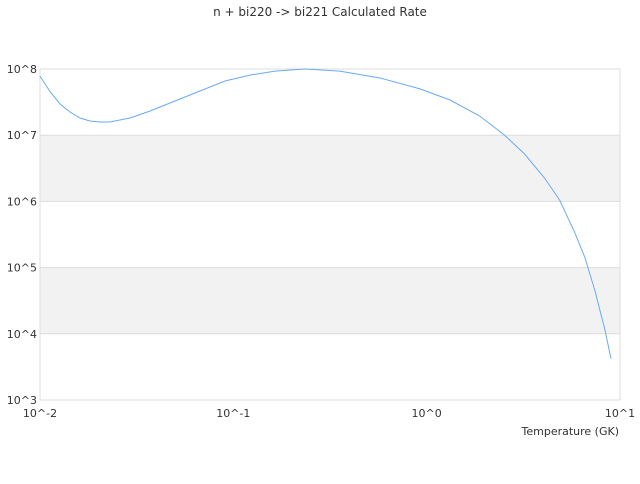 Image resolution: width=640 pixels, height=484 pixels. I want to click on y-tick-label: 10^4, so click(22, 334).